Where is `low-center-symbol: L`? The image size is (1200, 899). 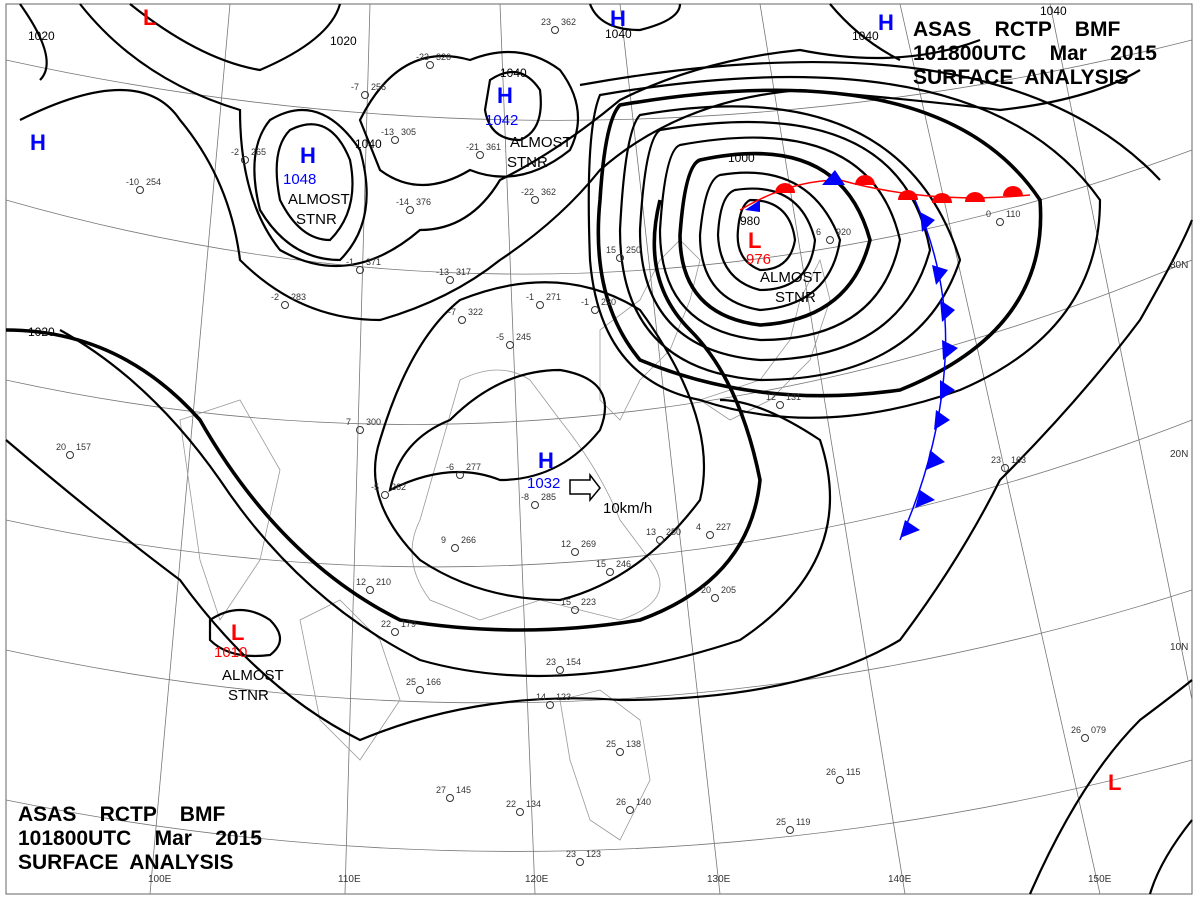 low-center-symbol: L is located at coordinates (754, 240).